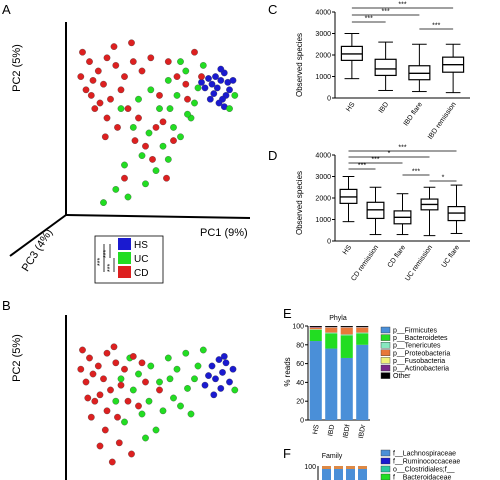 The image size is (500, 480). What do you see at coordinates (37, 250) in the screenshot?
I see `pcoa-a-z-label: PC3 (4%)` at bounding box center [37, 250].